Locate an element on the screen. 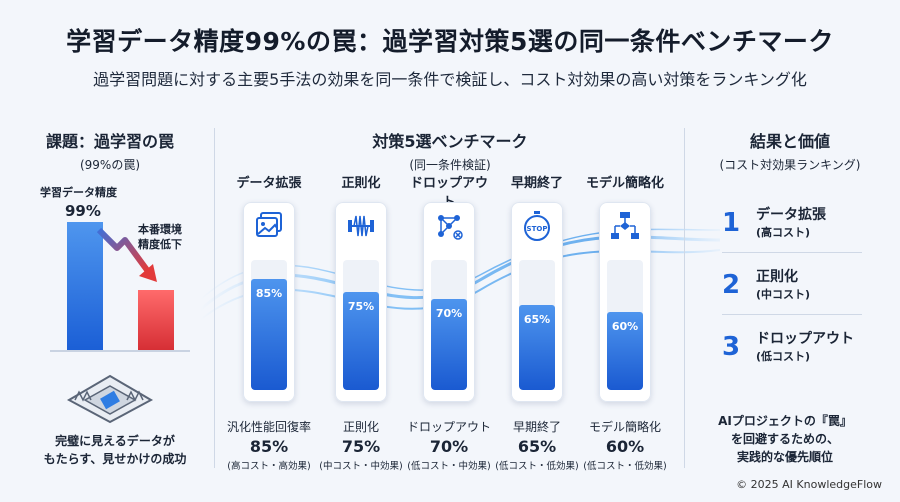 The height and width of the screenshot is (502, 900). method-gauge: 60% is located at coordinates (625, 302).